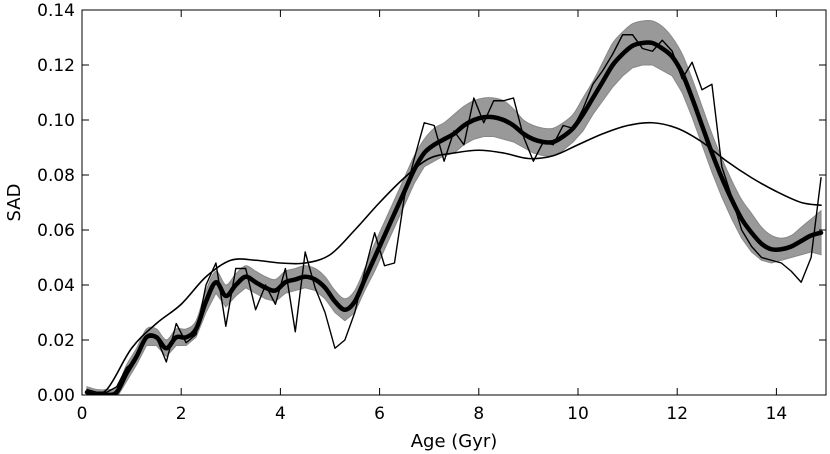 The width and height of the screenshot is (830, 454). I want to click on y-tick-label: 0.10, so click(56, 121).